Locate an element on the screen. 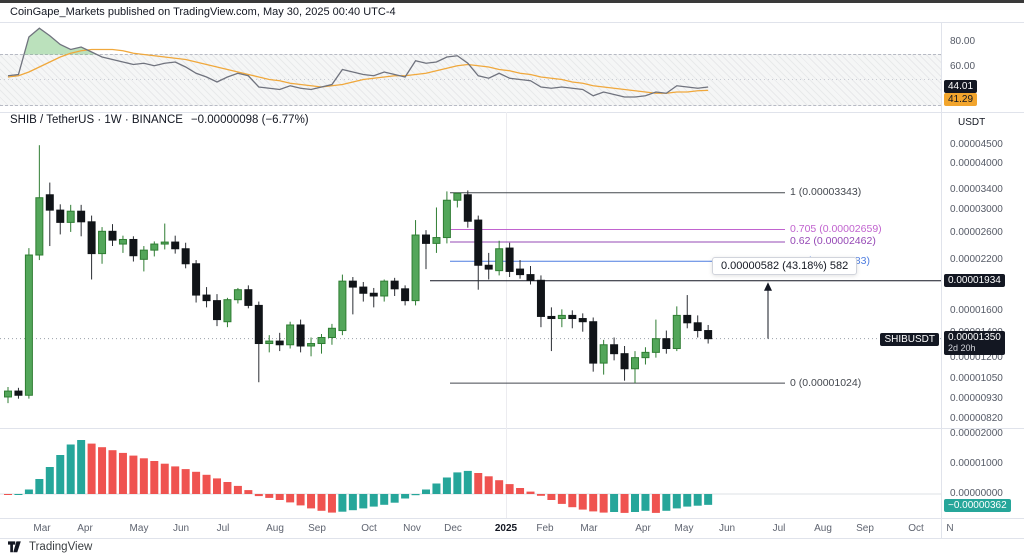 The width and height of the screenshot is (1024, 559). rsi-value-badge: 44.01 is located at coordinates (961, 86).